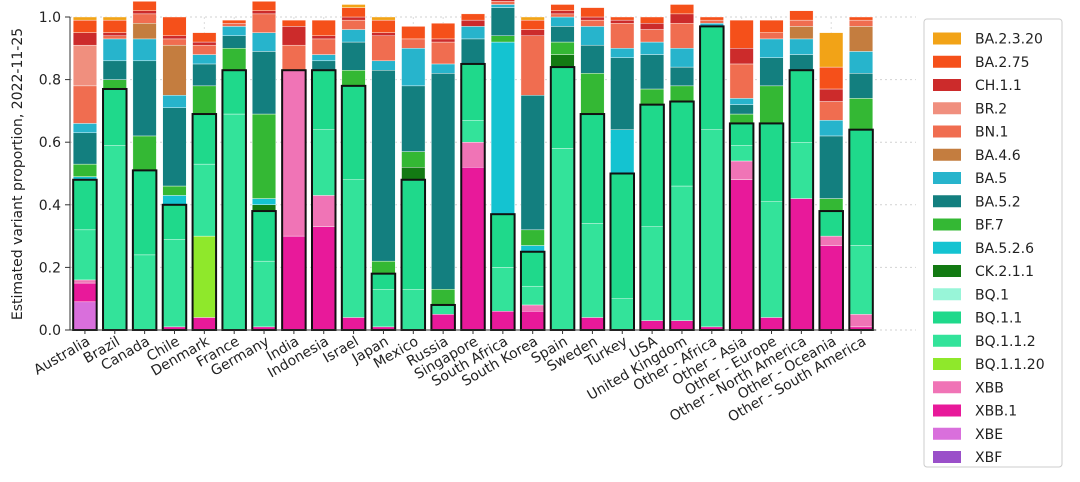 Image resolution: width=1080 pixels, height=482 pixels. Describe the element at coordinates (1002, 63) in the screenshot. I see `legend-label: BA.2.75` at that location.